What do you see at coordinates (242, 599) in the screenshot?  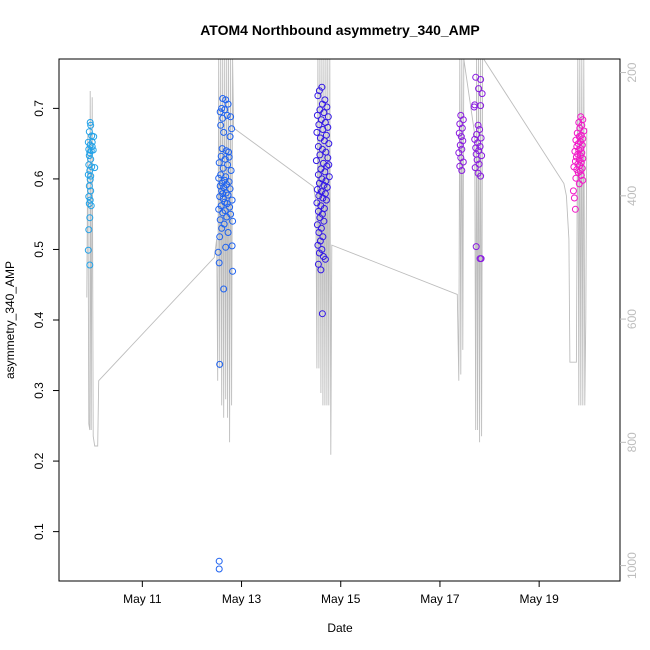 I see `x-tick-label: May 13` at bounding box center [242, 599].